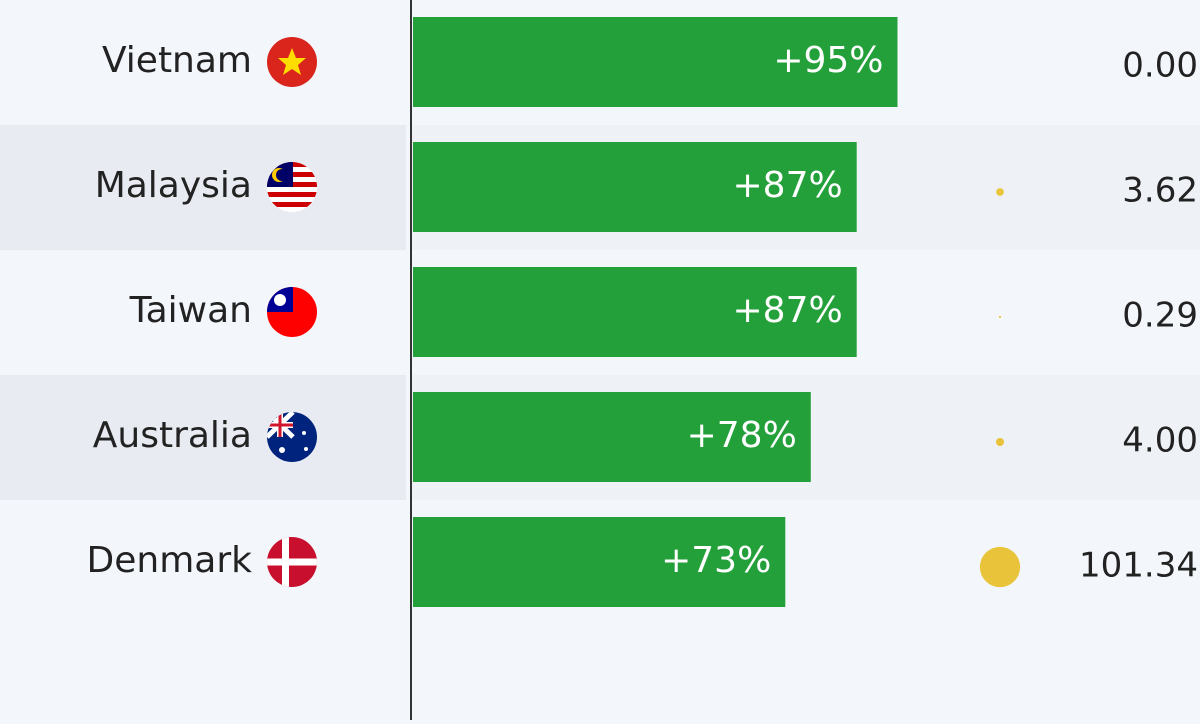 This screenshot has width=1200, height=724. I want to click on value-label: +78%, so click(742, 435).